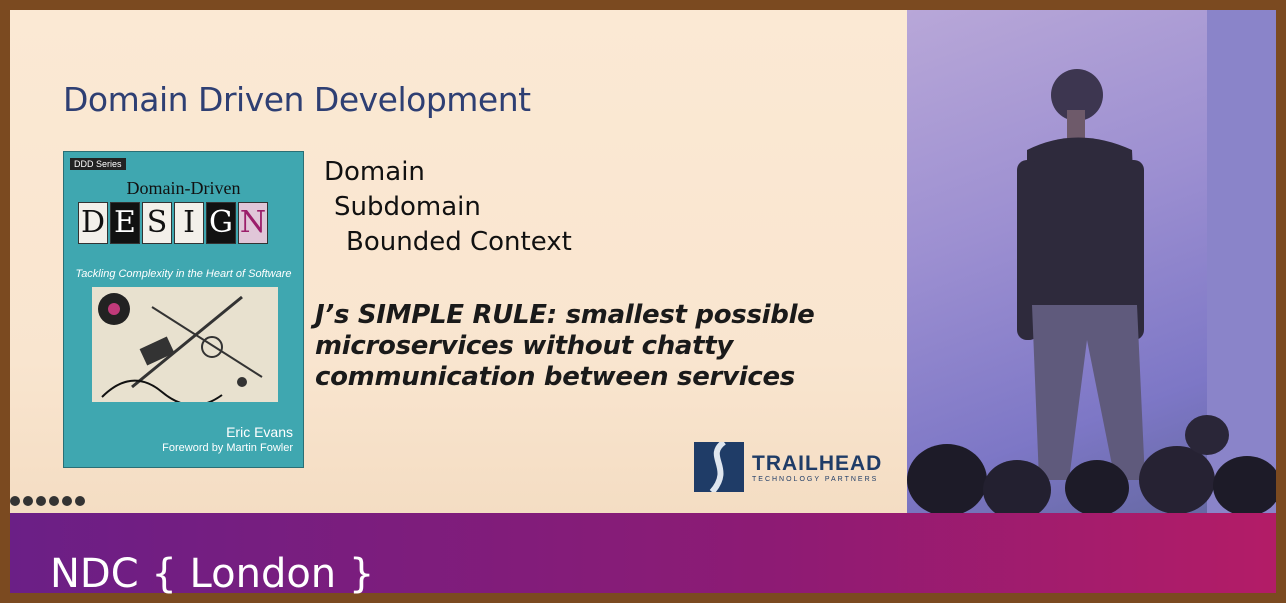  Describe the element at coordinates (643, 555) in the screenshot. I see `conference-banner: NDC { London }` at that location.